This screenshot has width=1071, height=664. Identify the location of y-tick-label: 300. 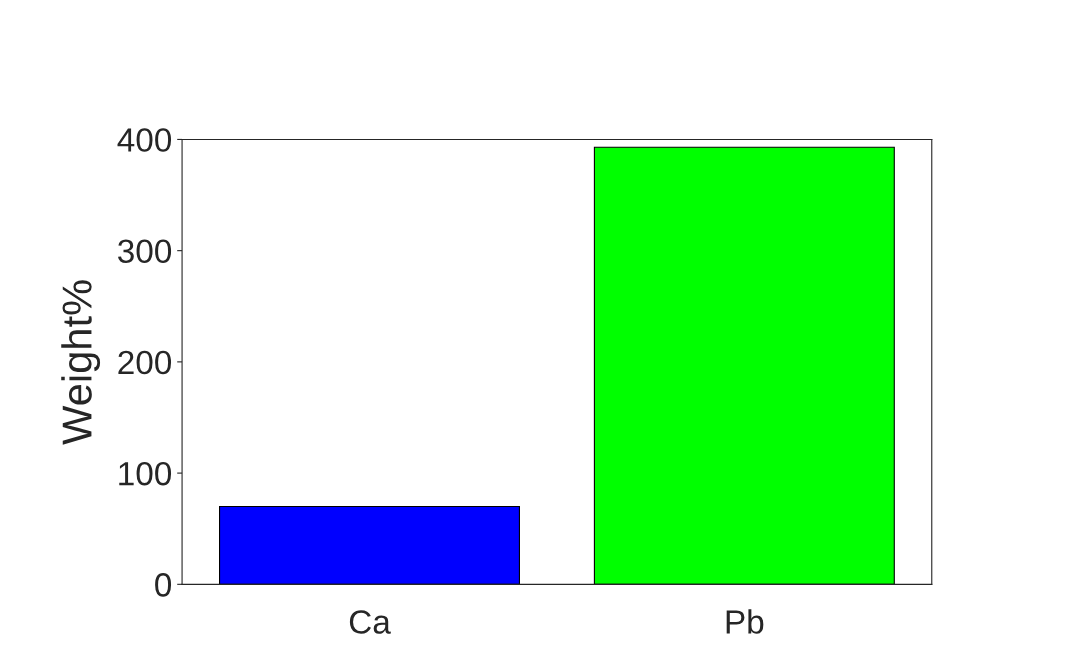
(145, 251).